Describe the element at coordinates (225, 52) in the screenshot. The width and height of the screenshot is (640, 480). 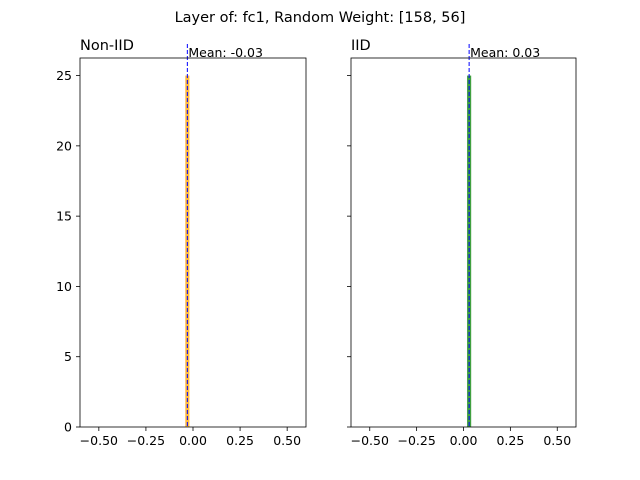
I see `mean-label: Mean: -0.03` at that location.